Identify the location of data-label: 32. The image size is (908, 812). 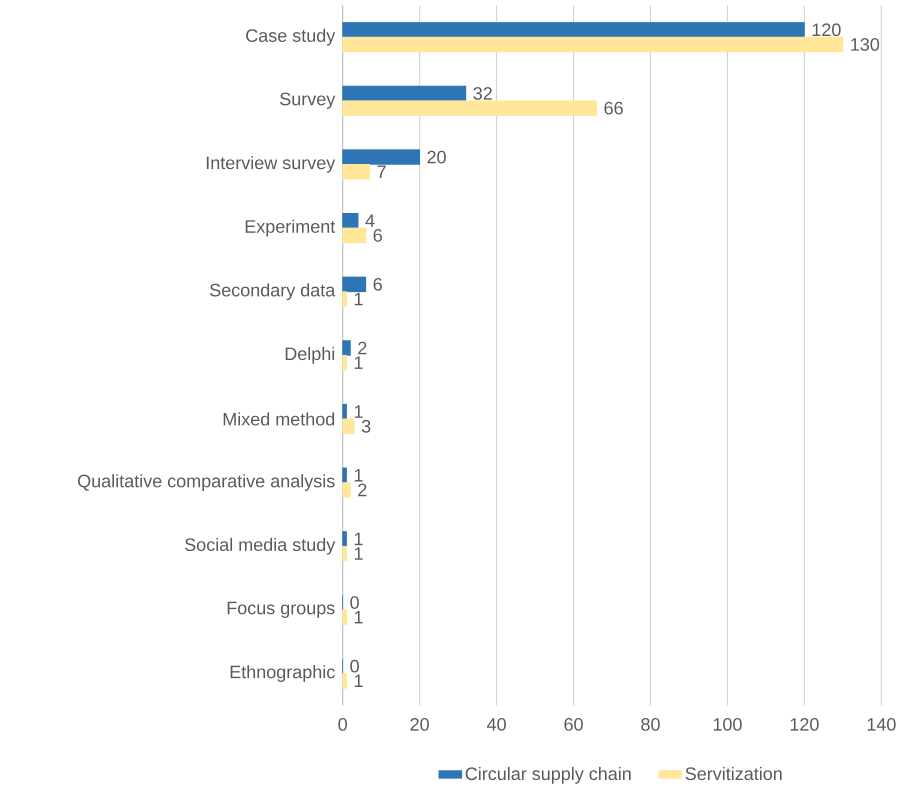
(482, 93).